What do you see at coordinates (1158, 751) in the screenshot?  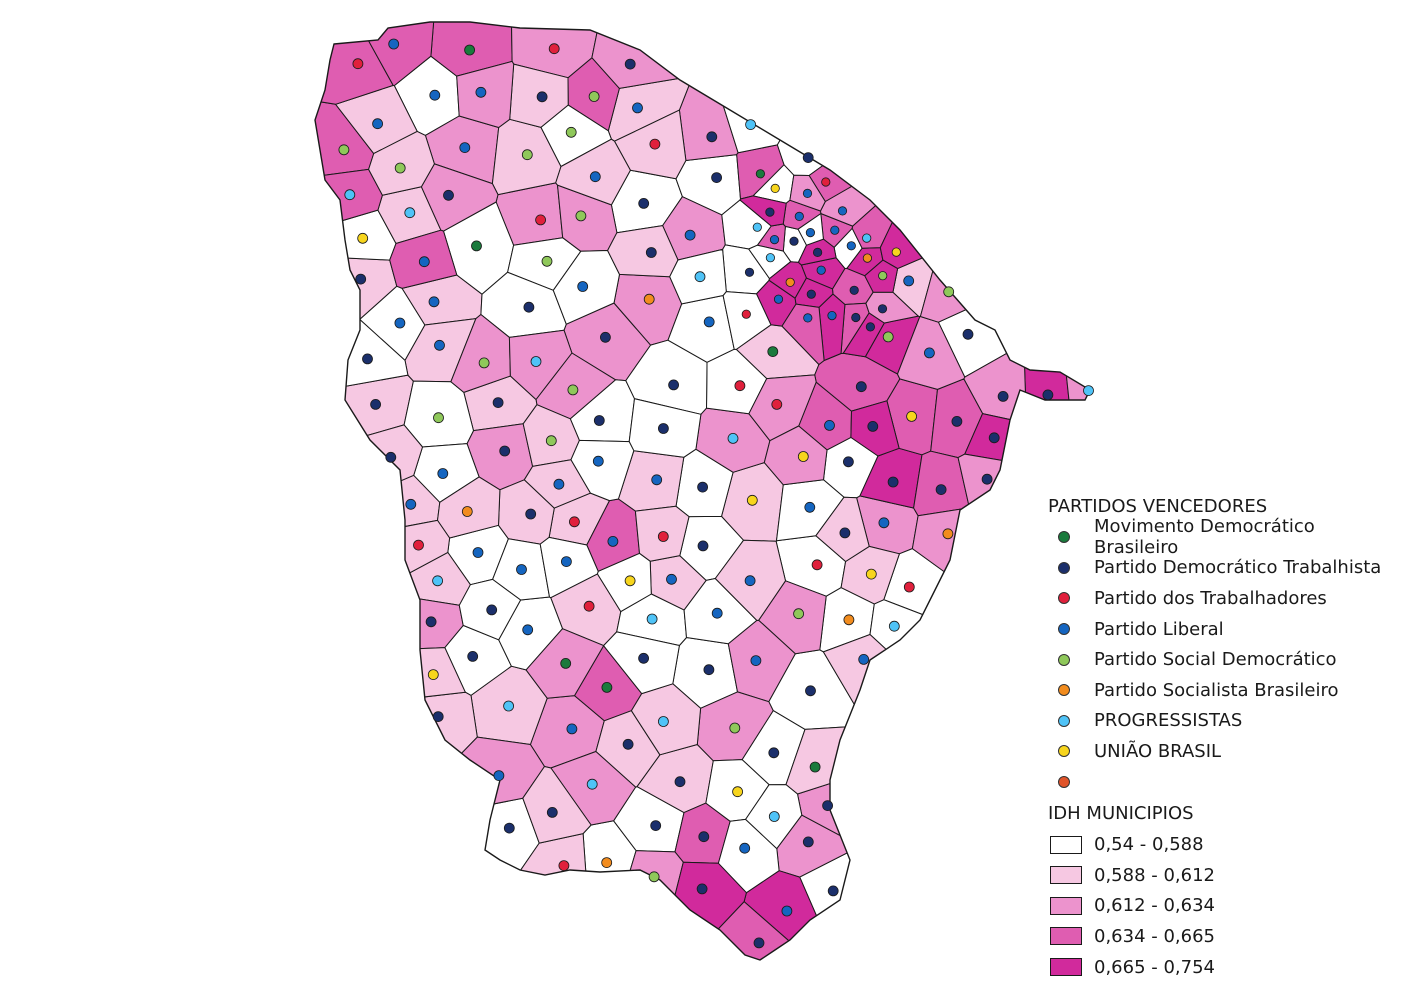 I see `party-legend-label: UNIÃO BRASIL` at bounding box center [1158, 751].